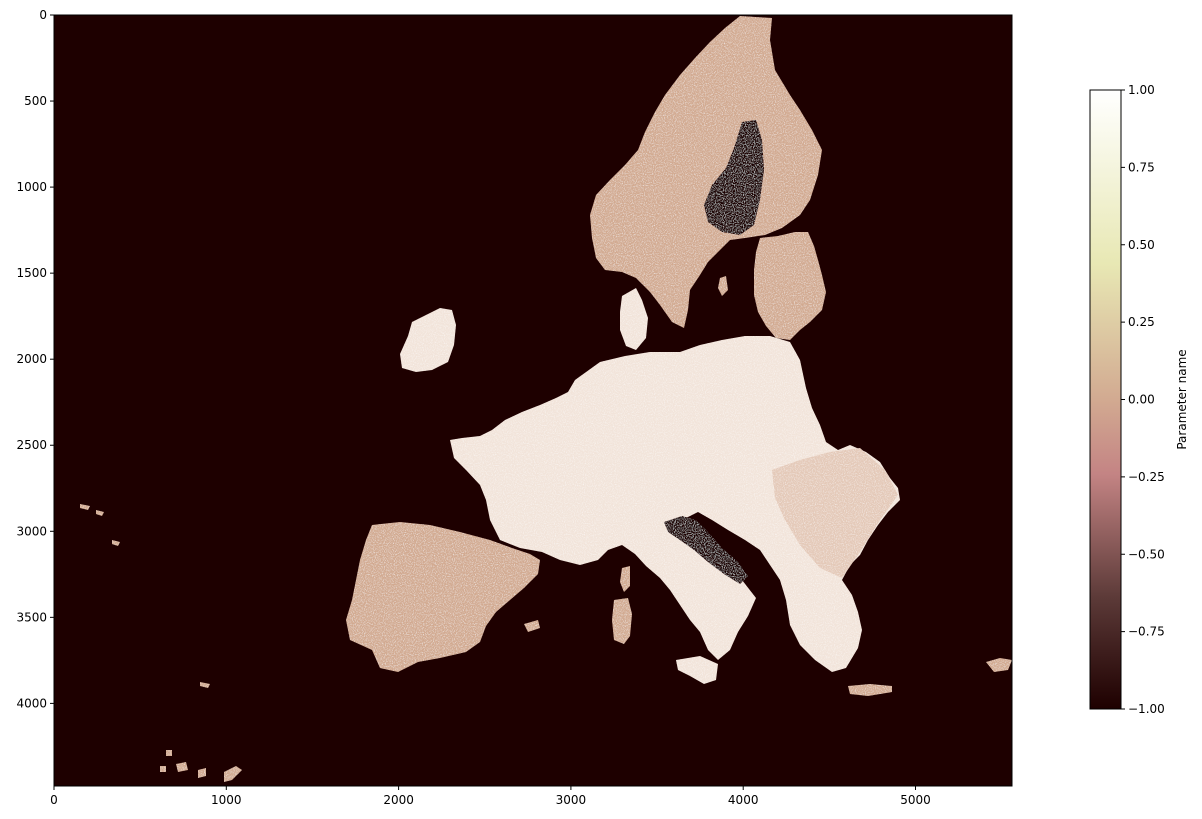 This screenshot has height=819, width=1202. What do you see at coordinates (490, 796) in the screenshot?
I see `x-axis: 0 1000 2000 3000 4000 5000` at bounding box center [490, 796].